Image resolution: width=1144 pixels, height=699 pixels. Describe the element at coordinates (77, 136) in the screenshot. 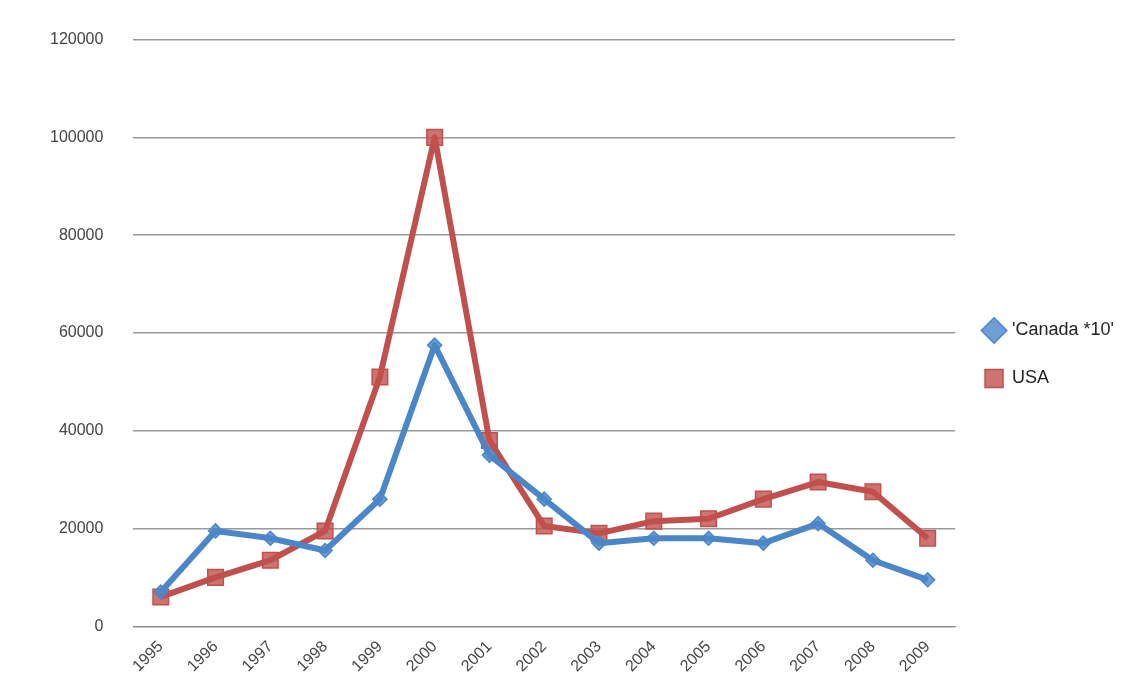

I see `y-tick-label: 100000` at that location.